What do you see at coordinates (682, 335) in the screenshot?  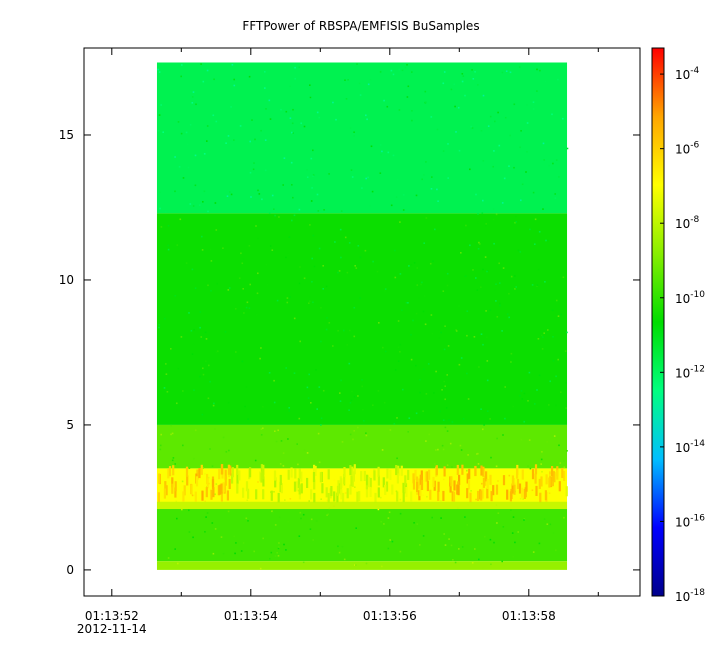 I see `colorbar-ticks: 10-4 10-6 10-8 10-10 10-12 10-14 10-16 10-18` at bounding box center [682, 335].